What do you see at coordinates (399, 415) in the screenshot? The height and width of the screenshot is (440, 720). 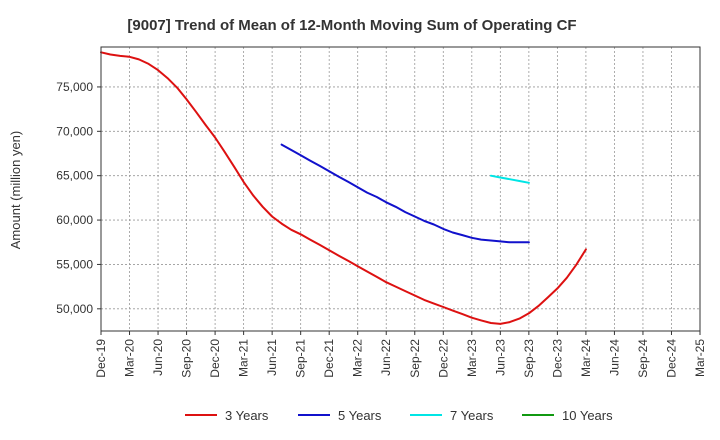 I see `legend: 3 Years 5 Years 7 Years 10 Years` at bounding box center [399, 415].